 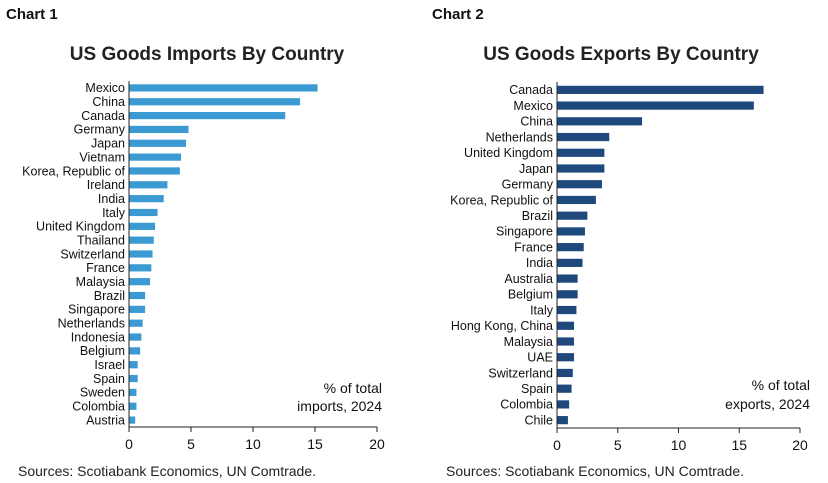 I want to click on category-label: Ireland, so click(x=106, y=185).